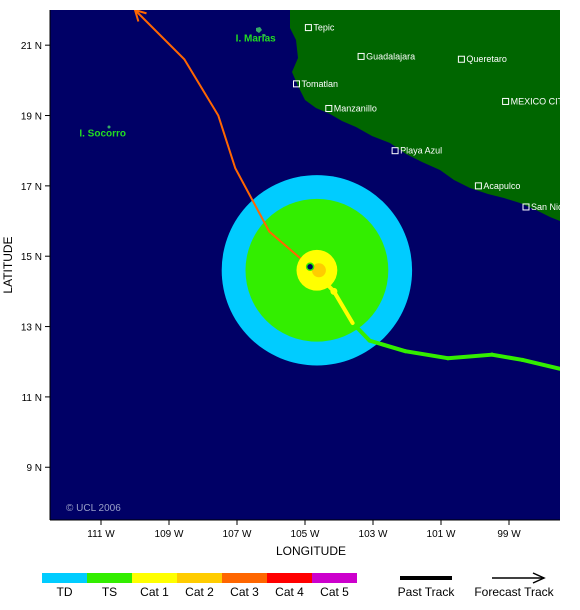  Describe the element at coordinates (427, 592) in the screenshot. I see `past-track-legend-label: Past Track` at that location.